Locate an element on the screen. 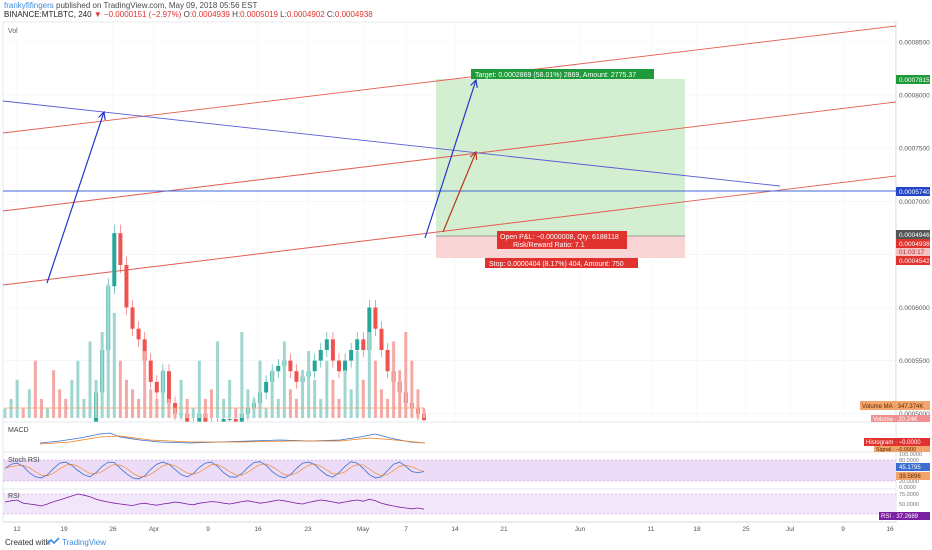 The height and width of the screenshot is (550, 932). stoch-k-badge is located at coordinates (913, 467).